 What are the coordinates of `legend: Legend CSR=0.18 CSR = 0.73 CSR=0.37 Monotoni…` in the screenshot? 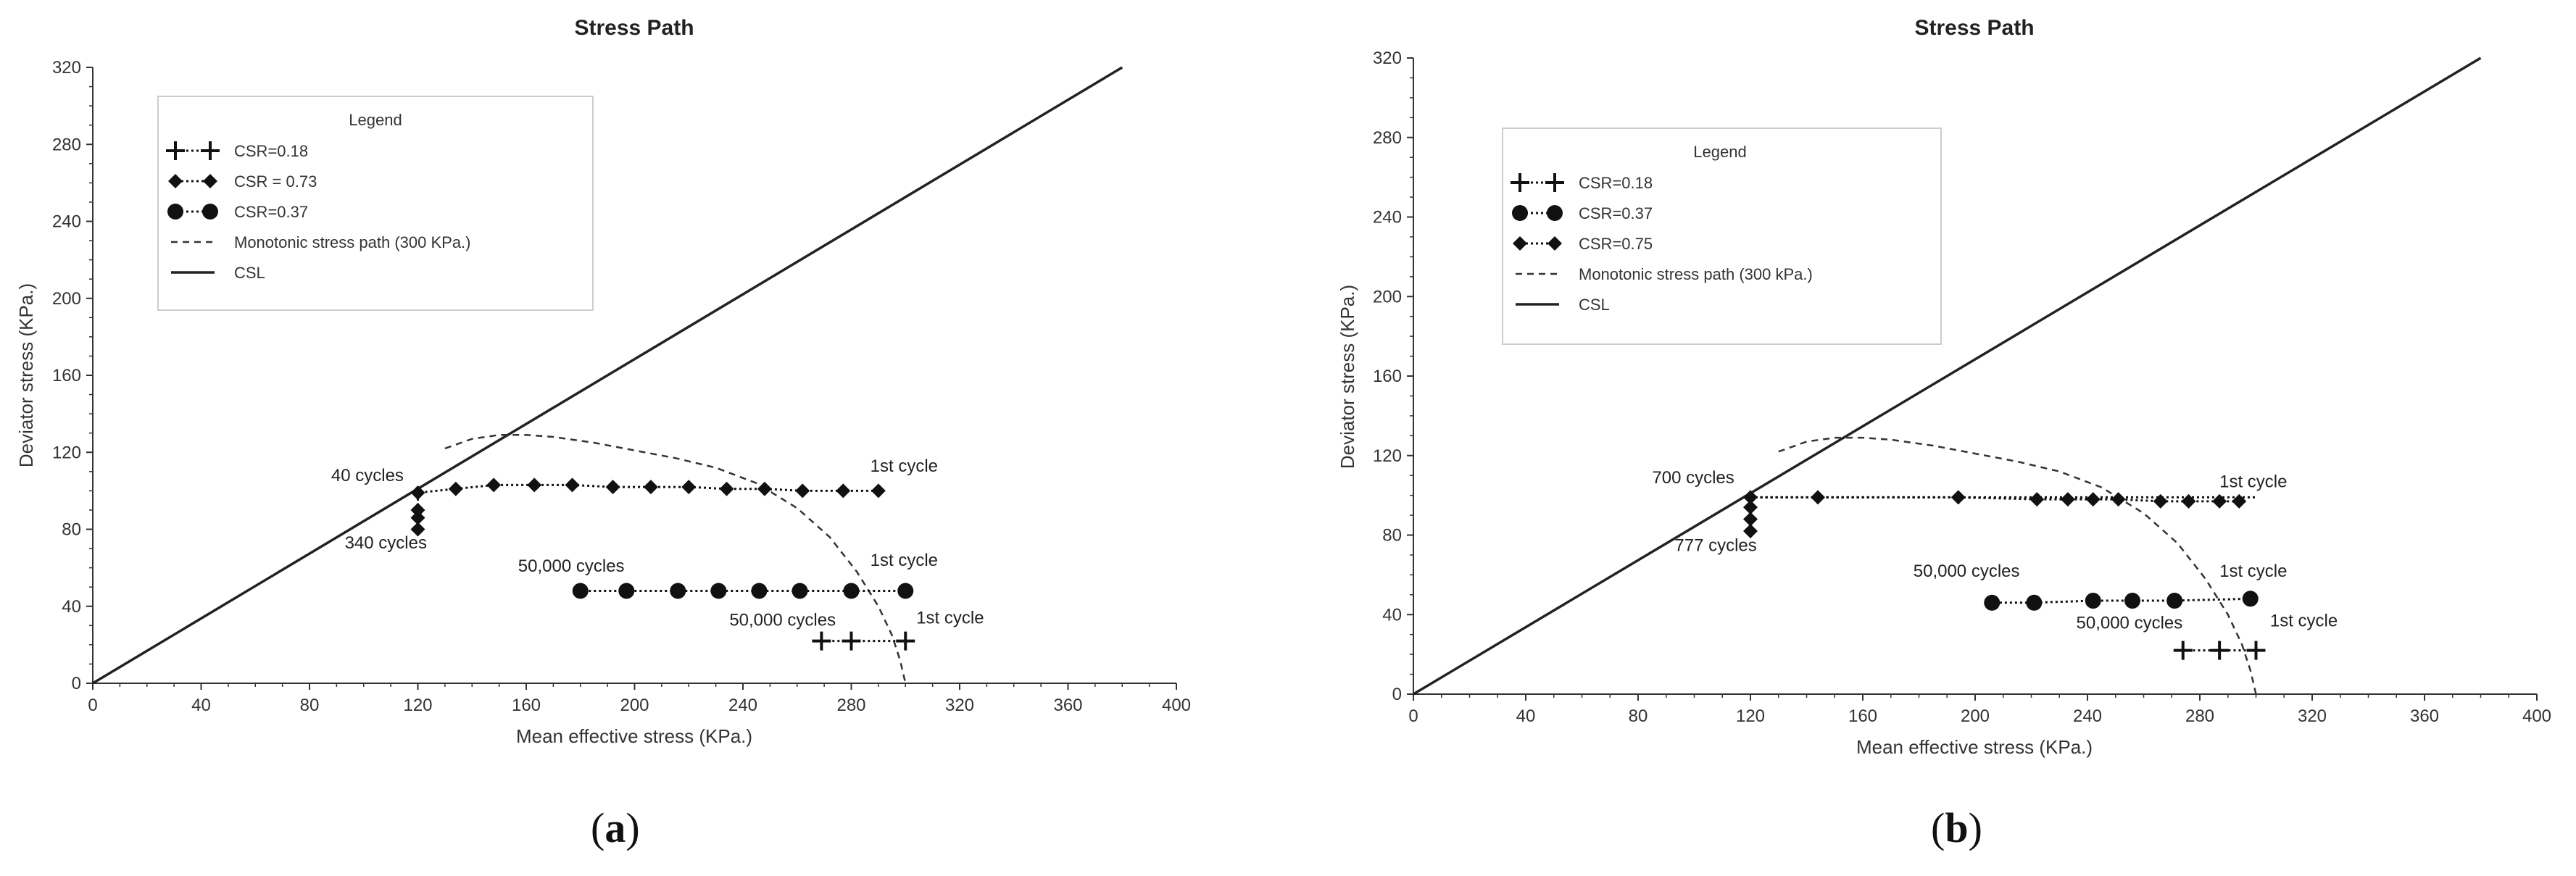 It's located at (375, 203).